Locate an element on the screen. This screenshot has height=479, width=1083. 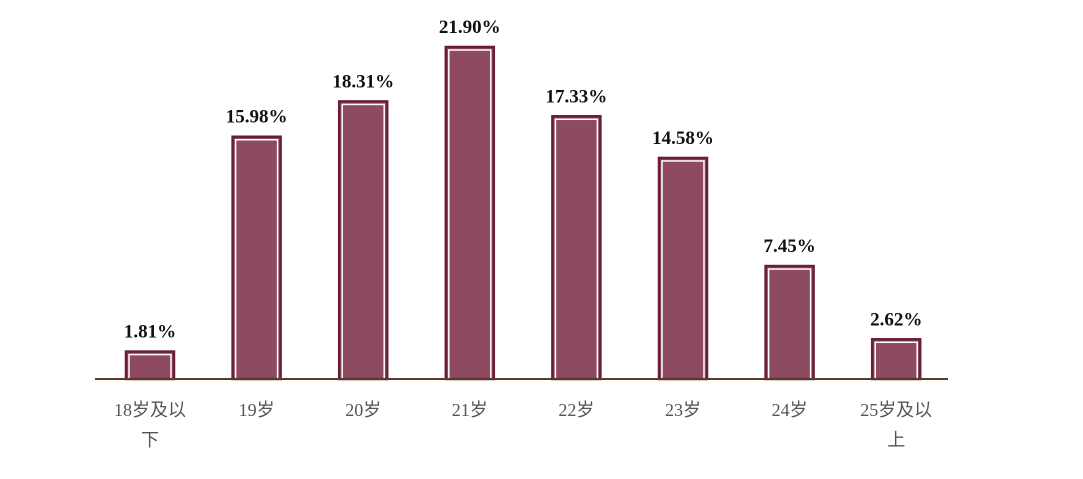
value-label: 1.81% is located at coordinates (150, 332).